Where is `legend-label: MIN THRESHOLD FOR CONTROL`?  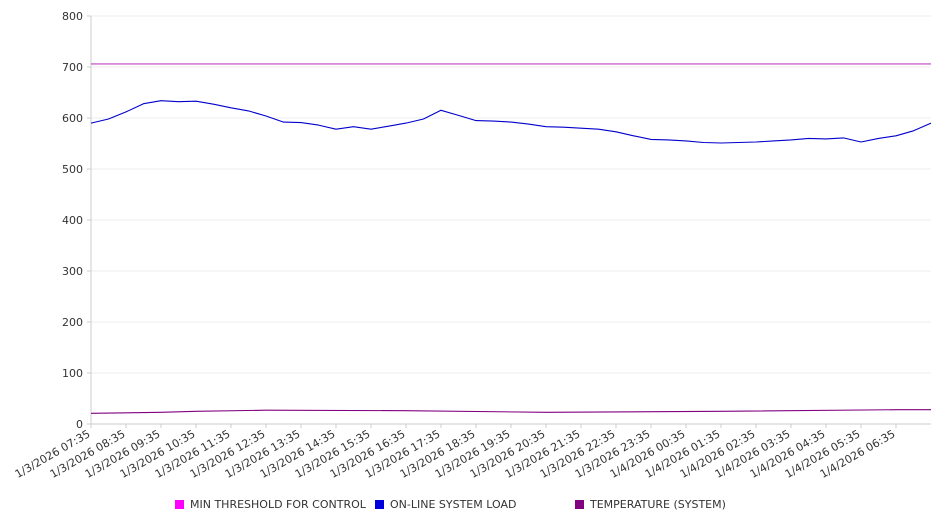 legend-label: MIN THRESHOLD FOR CONTROL is located at coordinates (278, 504).